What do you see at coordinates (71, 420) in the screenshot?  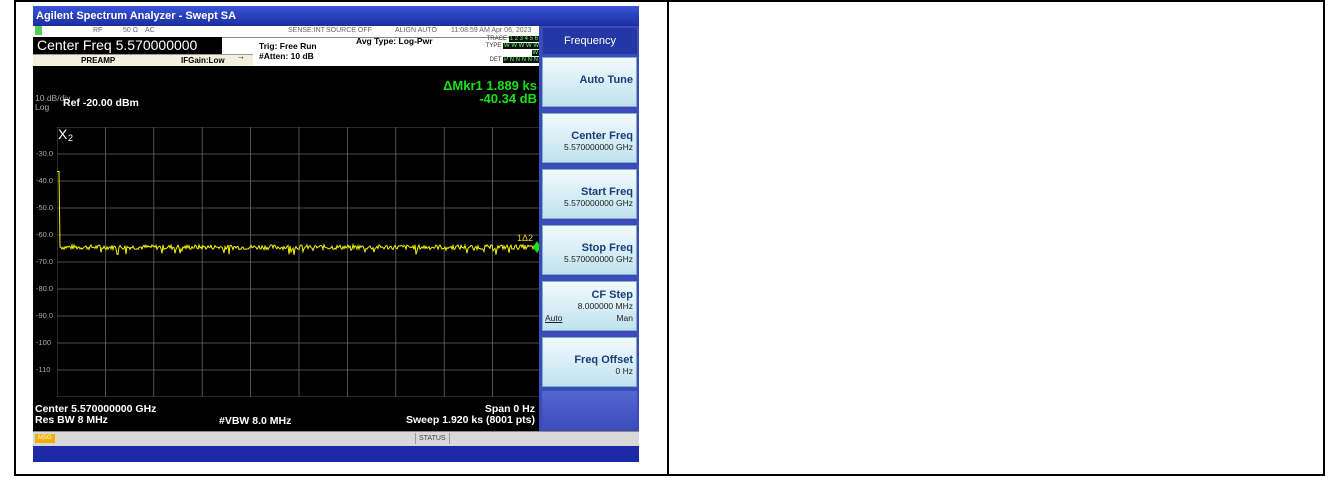 I see `res-bw: Res BW 8 MHz` at bounding box center [71, 420].